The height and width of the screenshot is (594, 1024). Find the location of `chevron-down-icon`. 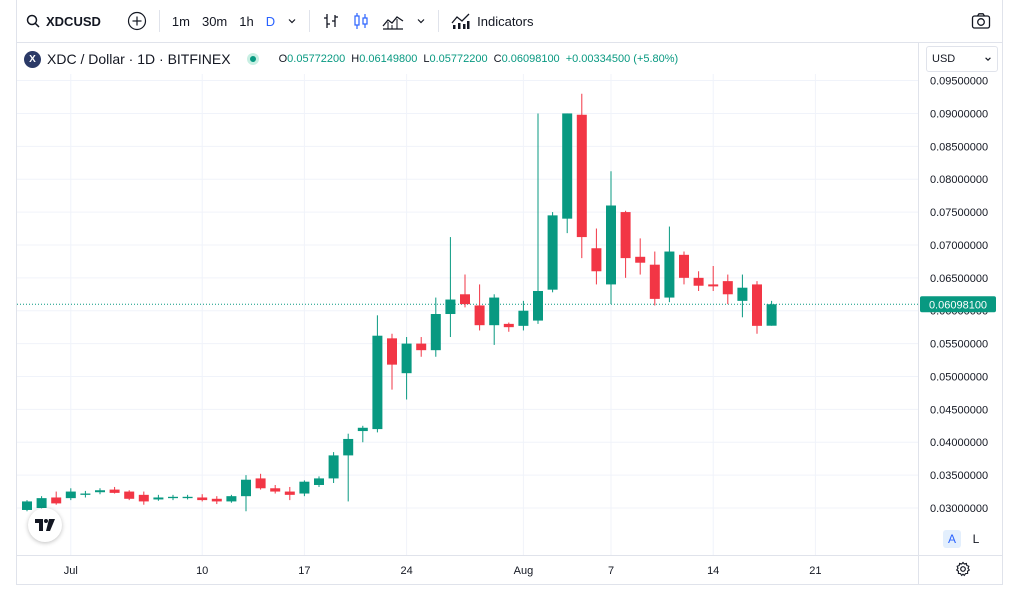

chevron-down-icon is located at coordinates (421, 21).